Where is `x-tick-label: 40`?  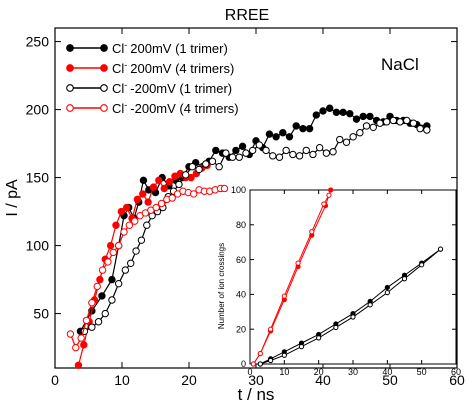
x-tick-label: 40 is located at coordinates (323, 380).